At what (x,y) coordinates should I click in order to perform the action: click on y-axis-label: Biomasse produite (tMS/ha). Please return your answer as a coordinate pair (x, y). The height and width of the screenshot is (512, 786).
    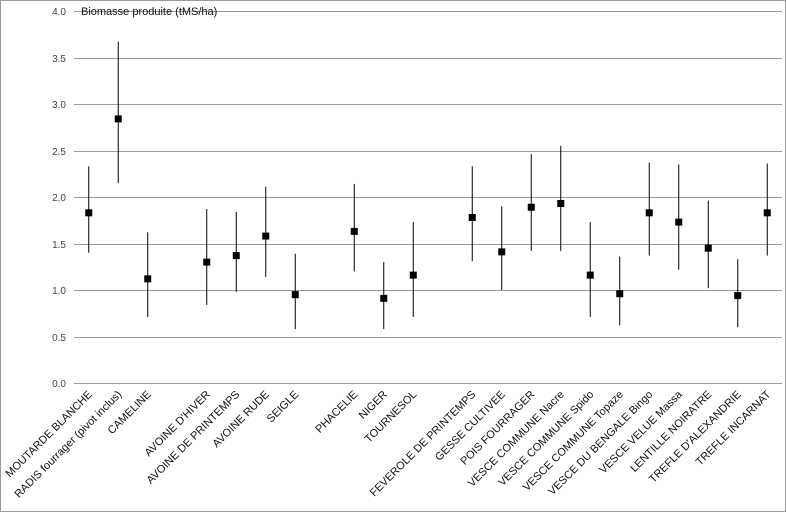
    Looking at the image, I should click on (149, 12).